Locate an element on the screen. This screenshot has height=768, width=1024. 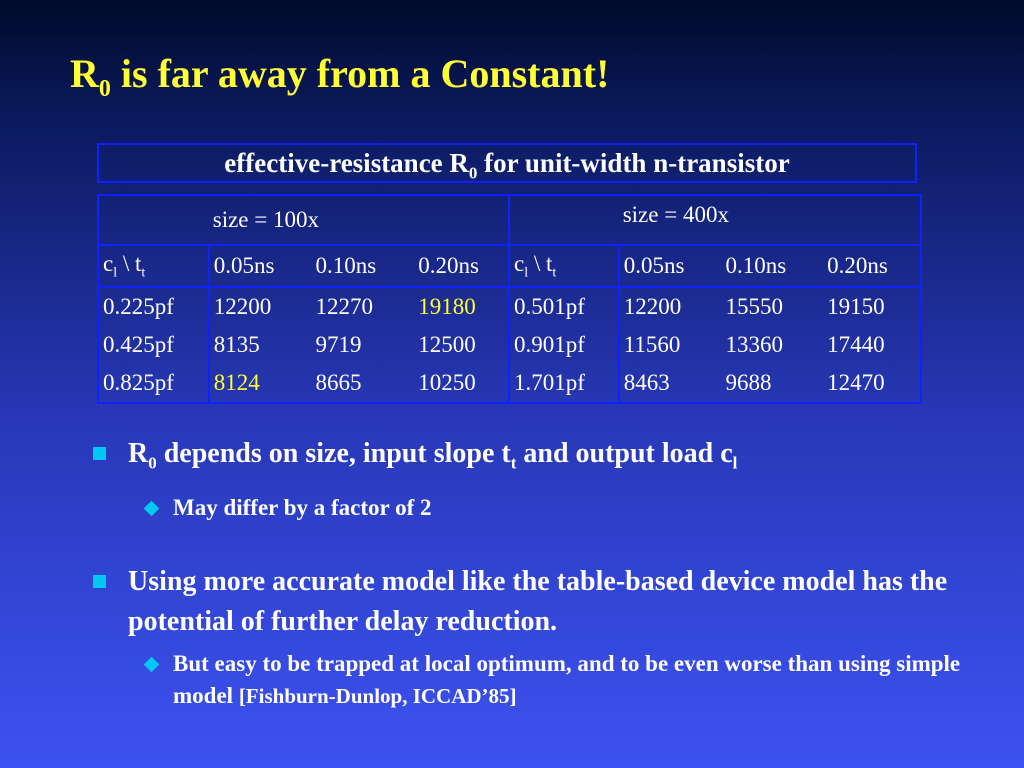
size-label-400x: size = 400x is located at coordinates (770, 220).